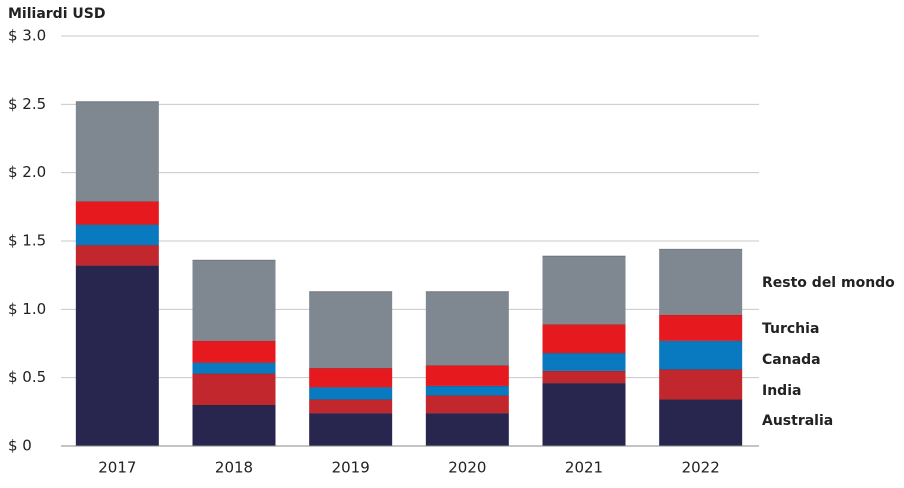  Describe the element at coordinates (351, 468) in the screenshot. I see `x-tick-label: 2019` at that location.